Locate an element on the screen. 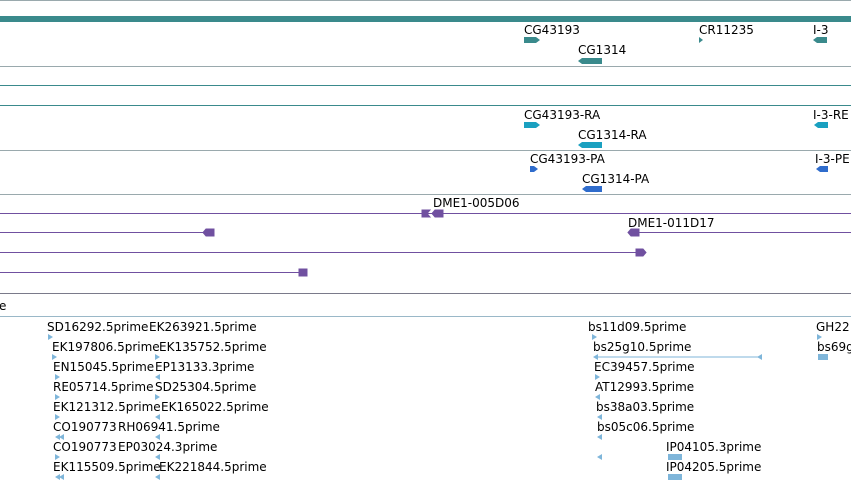 This screenshot has height=482, width=851. protein-label-CG1314-PA: CG1314-PA is located at coordinates (616, 179).